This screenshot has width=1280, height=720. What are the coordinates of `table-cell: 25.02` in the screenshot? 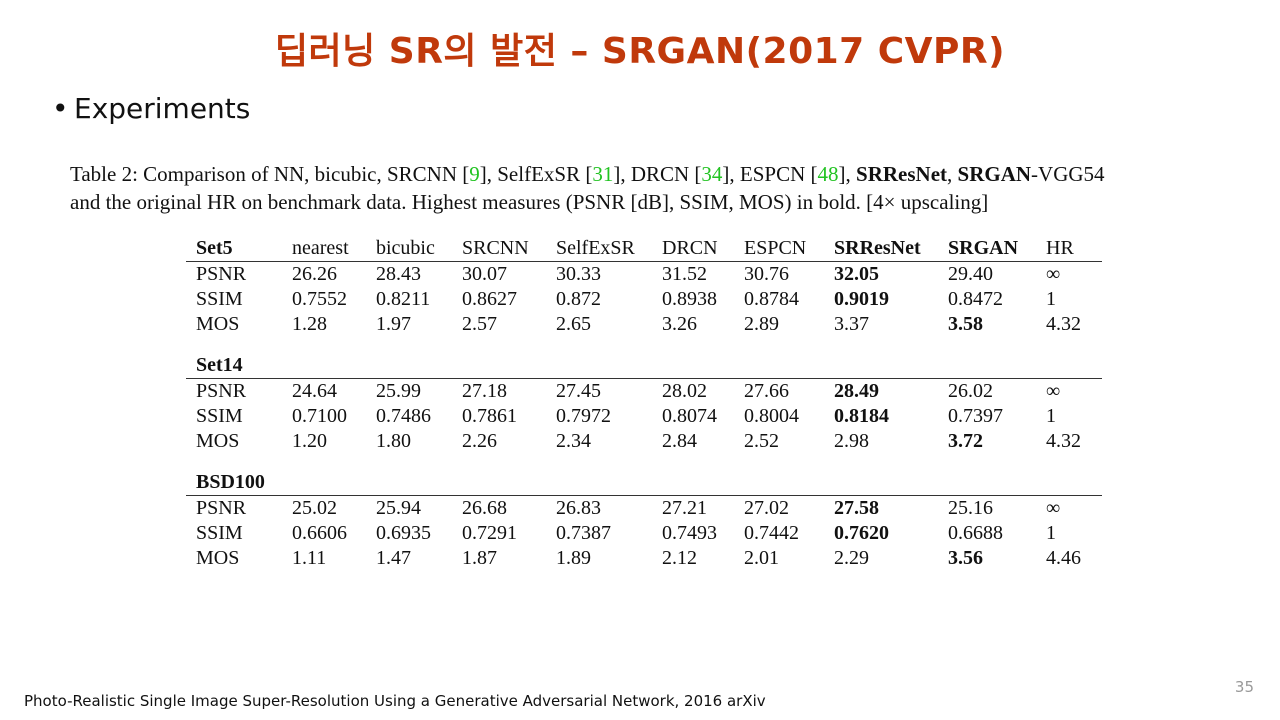 It's located at (324, 508).